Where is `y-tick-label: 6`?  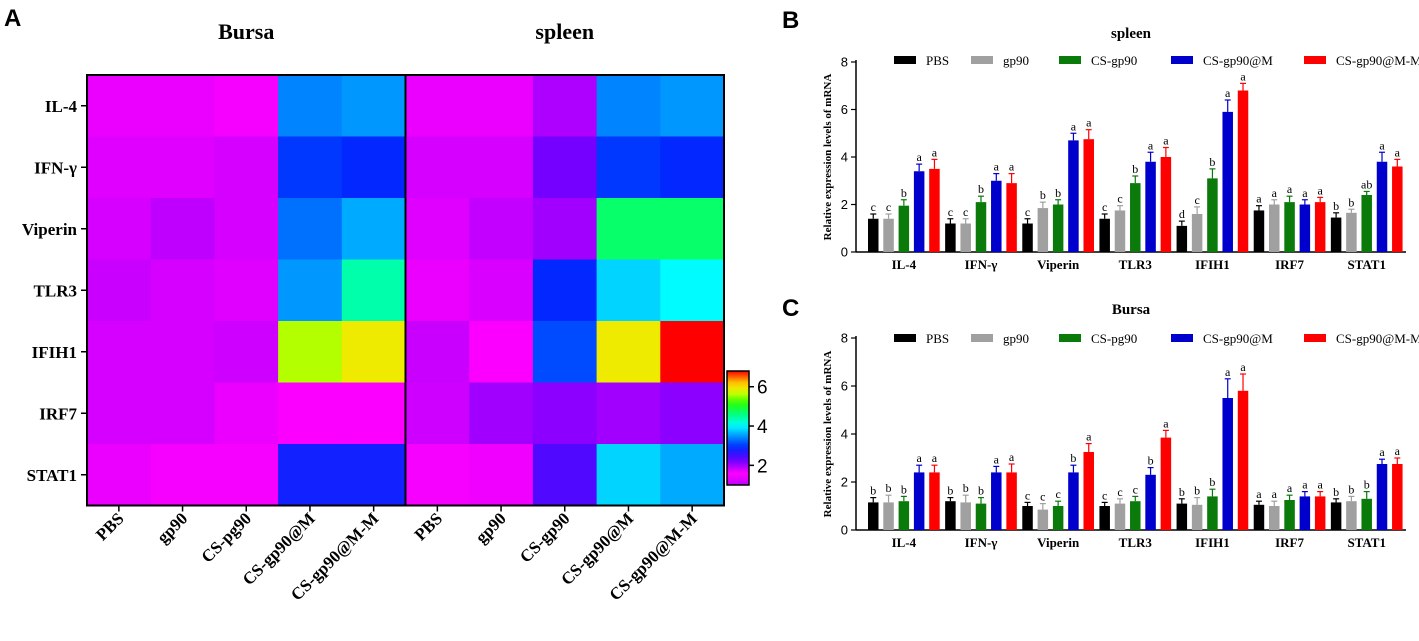 y-tick-label: 6 is located at coordinates (844, 386).